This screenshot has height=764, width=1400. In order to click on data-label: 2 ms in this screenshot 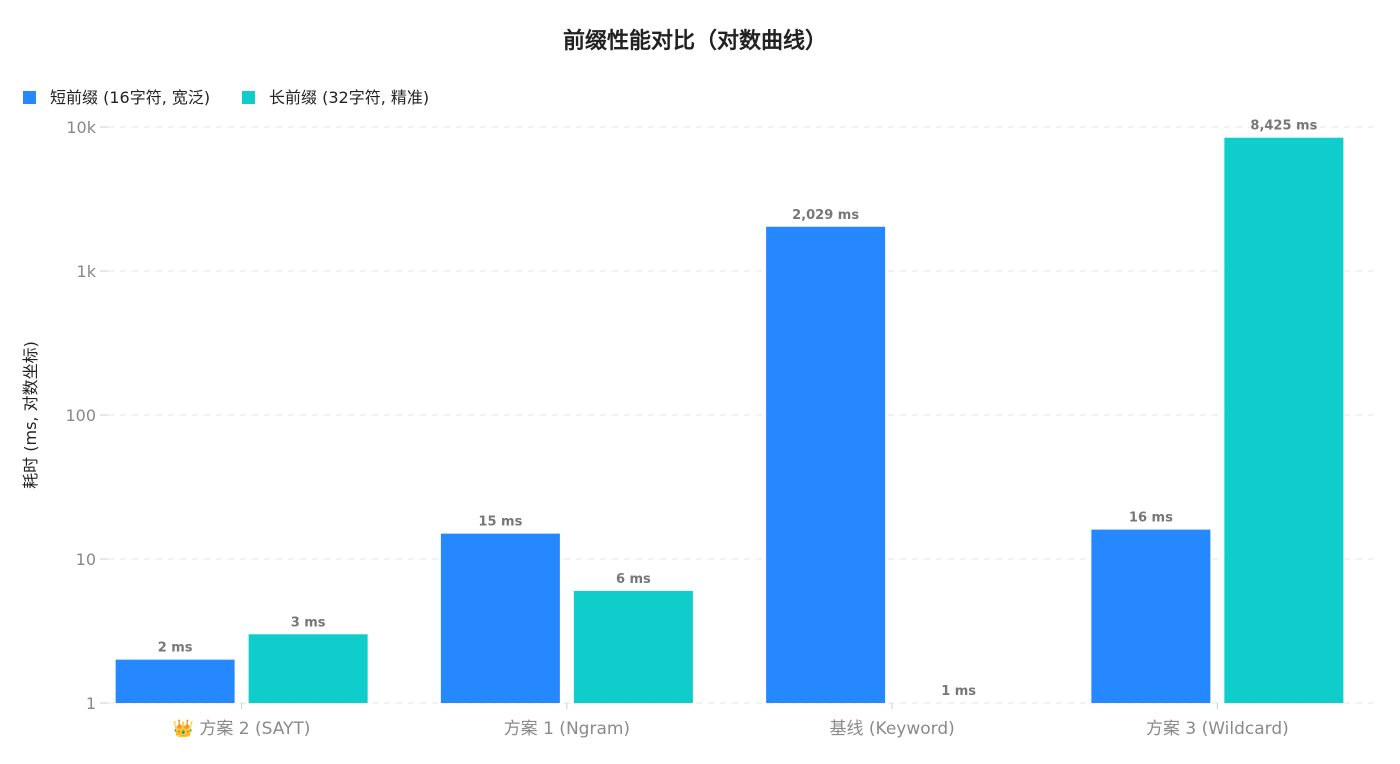, I will do `click(175, 648)`.